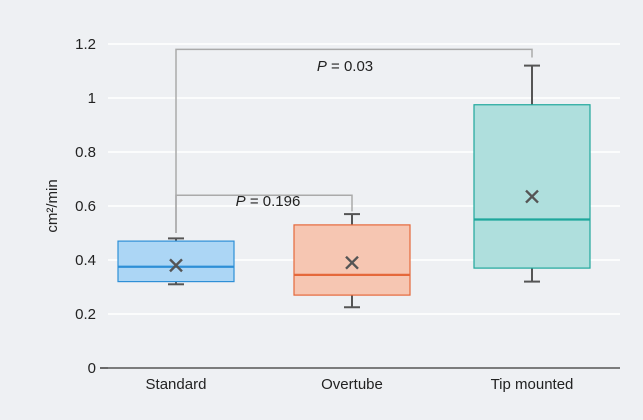 This screenshot has height=420, width=643. I want to click on y-tick-label: 0.8, so click(85, 152).